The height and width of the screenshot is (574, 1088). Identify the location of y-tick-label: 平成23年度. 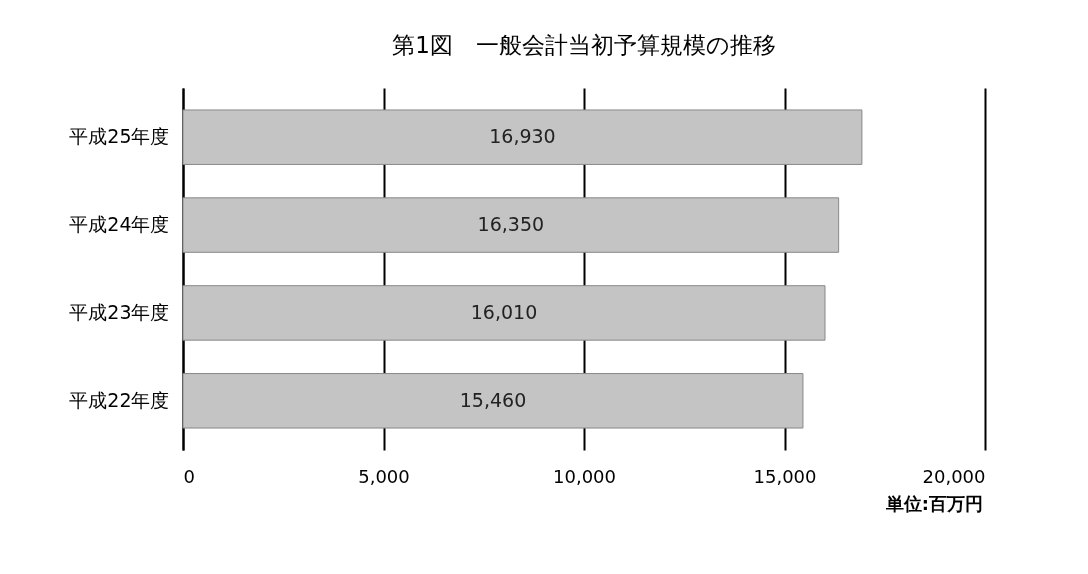
(119, 311).